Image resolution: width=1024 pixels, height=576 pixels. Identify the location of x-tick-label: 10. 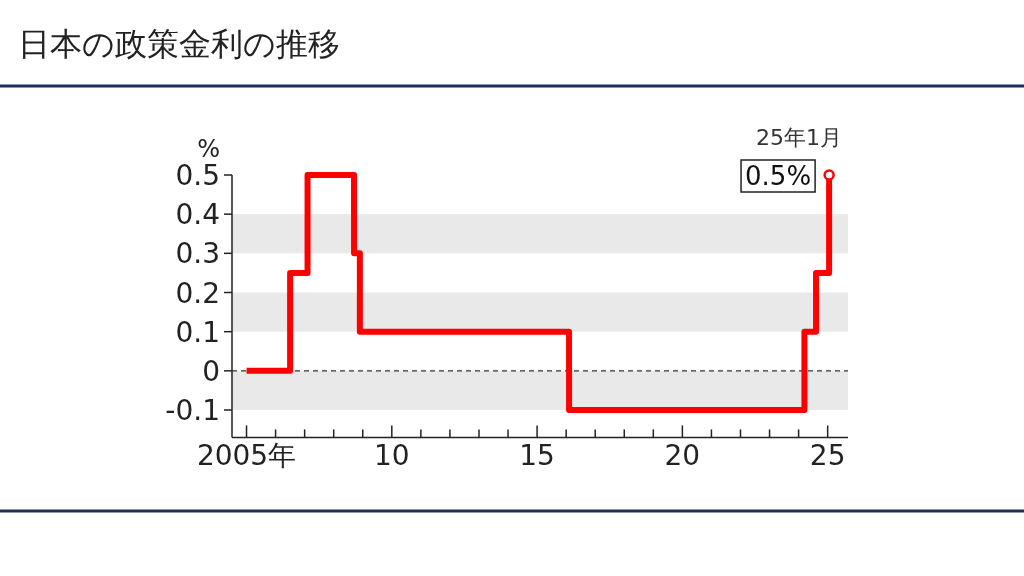
(391, 456).